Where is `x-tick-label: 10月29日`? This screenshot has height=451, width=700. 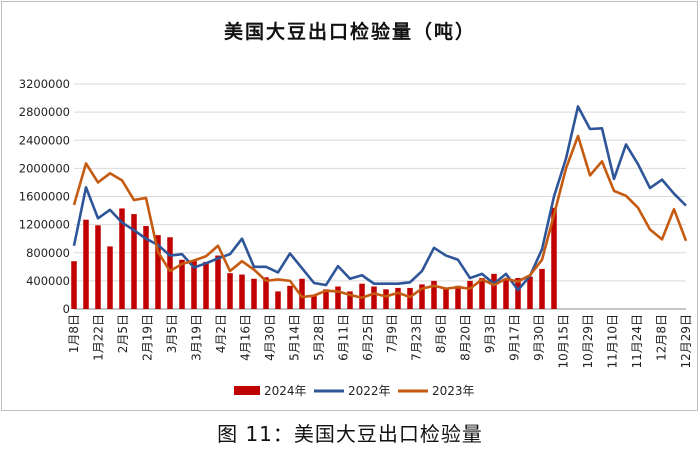 x-tick-label: 10月29日 is located at coordinates (588, 341).